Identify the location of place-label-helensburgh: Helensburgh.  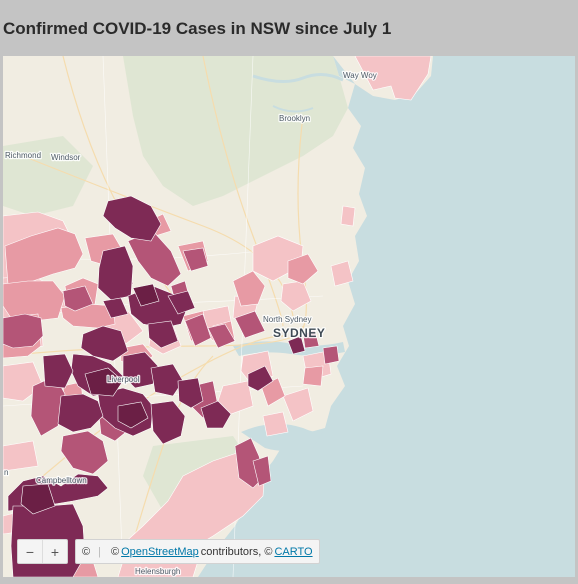
(157, 571).